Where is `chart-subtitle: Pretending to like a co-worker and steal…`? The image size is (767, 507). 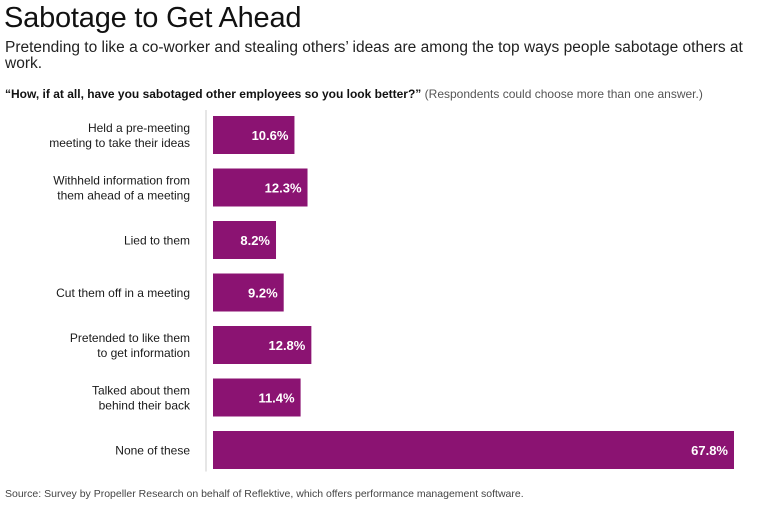
chart-subtitle: Pretending to like a co-worker and steal… is located at coordinates (374, 55).